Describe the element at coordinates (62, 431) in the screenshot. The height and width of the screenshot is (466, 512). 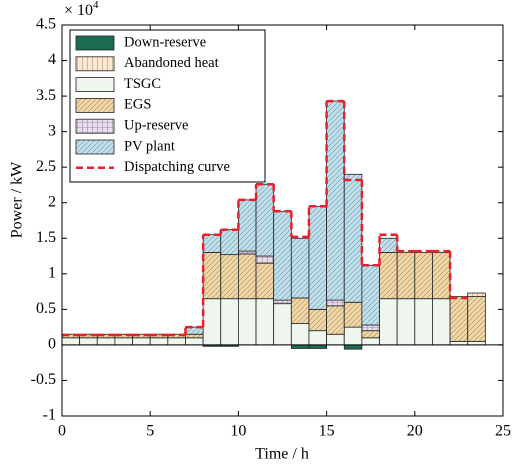
I see `x-tick-label: 0` at that location.